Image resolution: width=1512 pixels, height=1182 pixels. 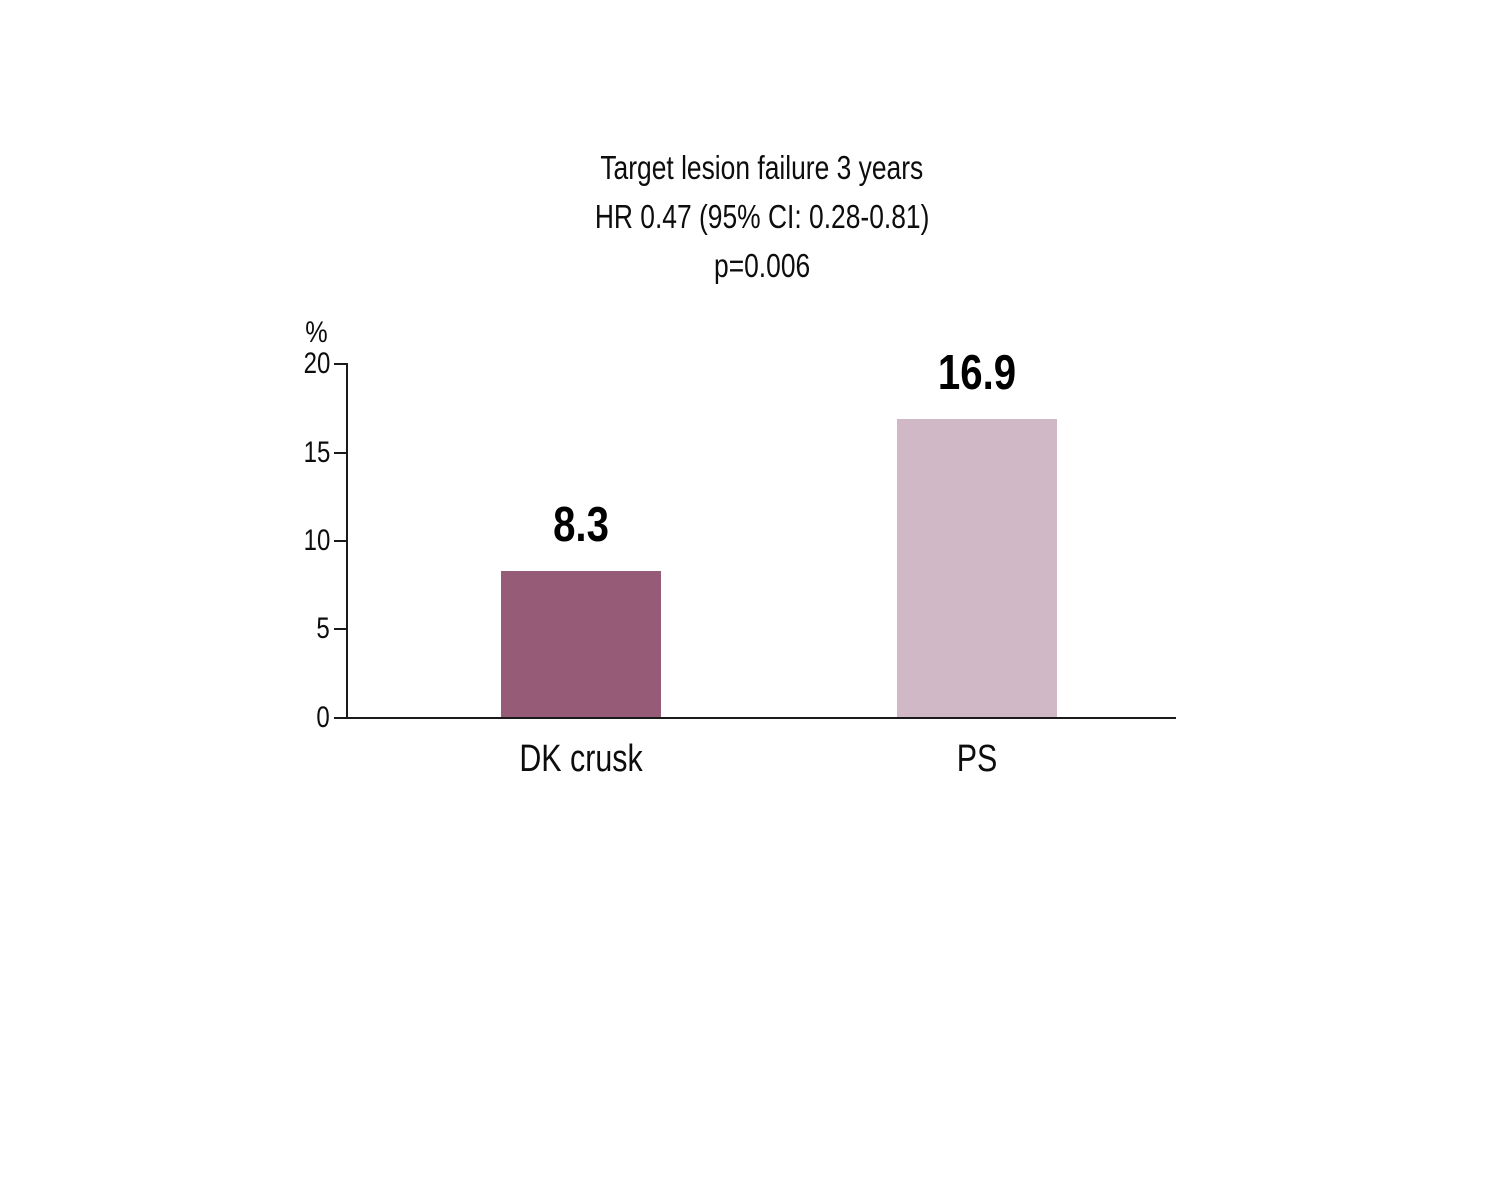 I want to click on chart-title-line-1: Target lesion failure 3 years, so click(x=762, y=167).